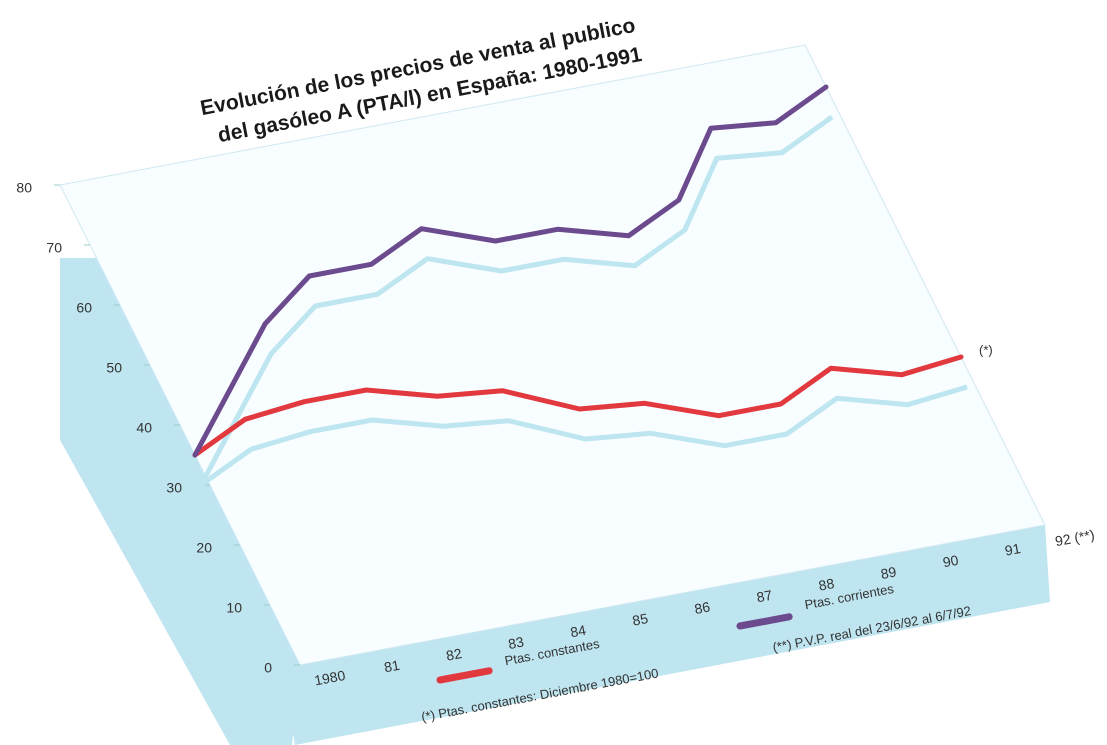 This screenshot has height=745, width=1107. I want to click on x-tick-label: 85, so click(640, 619).